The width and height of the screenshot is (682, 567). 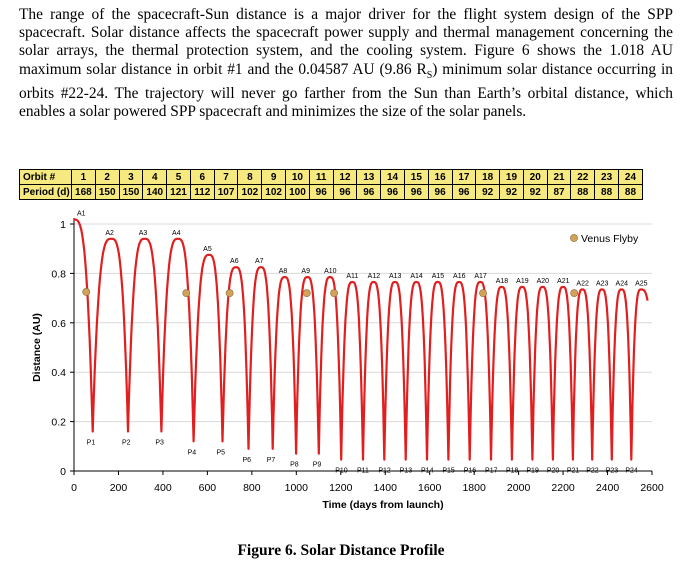 I want to click on perihelion-label: P16, so click(x=470, y=471).